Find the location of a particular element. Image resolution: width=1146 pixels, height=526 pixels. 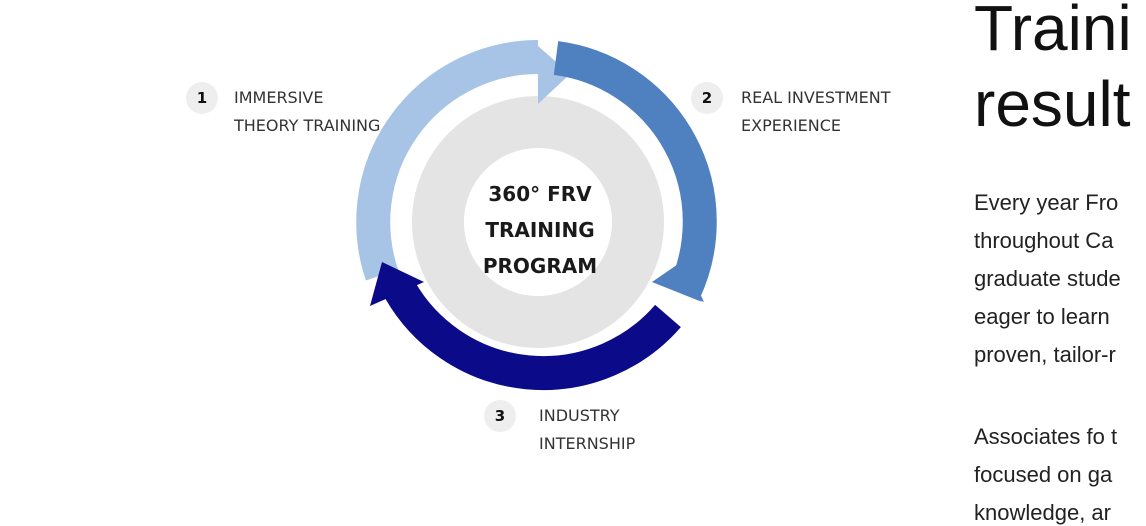

step-3-label-line: INDUSTRY is located at coordinates (579, 415).